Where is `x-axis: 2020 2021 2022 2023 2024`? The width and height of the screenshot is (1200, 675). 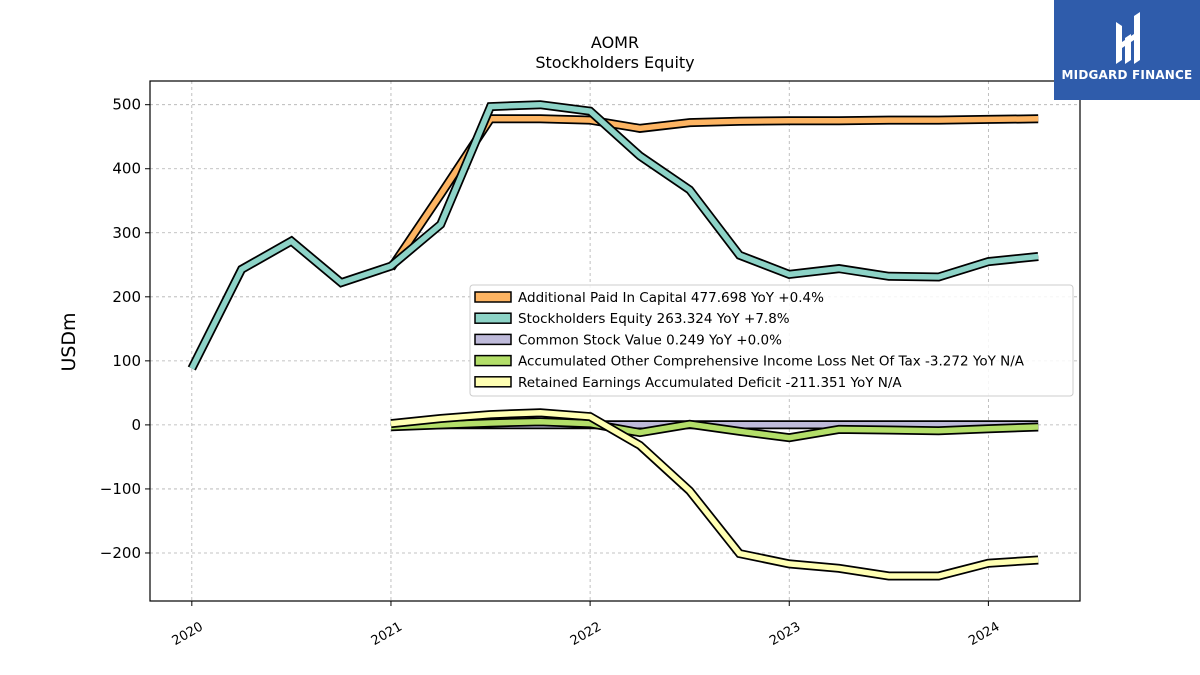 x-axis: 2020 2021 2022 2023 2024 is located at coordinates (586, 625).